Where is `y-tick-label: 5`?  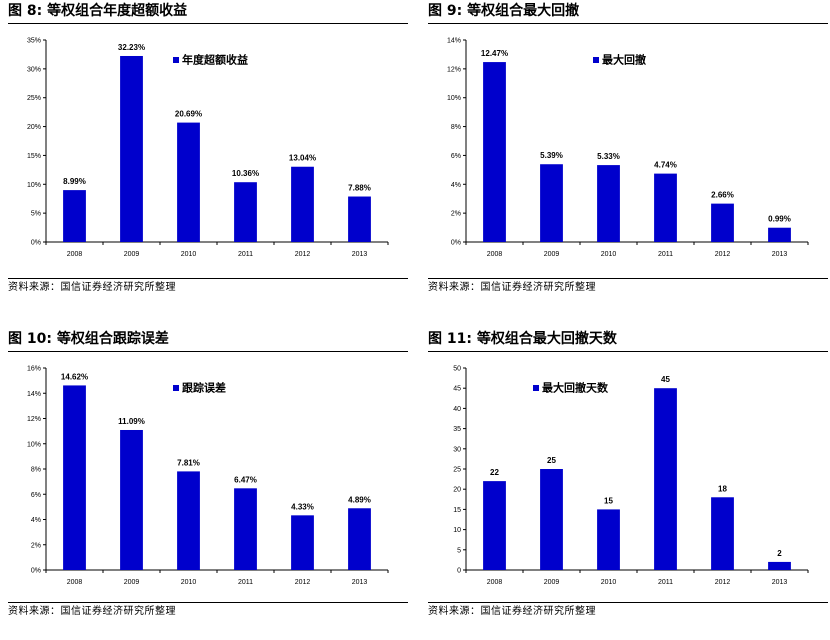 y-tick-label: 5 is located at coordinates (459, 550).